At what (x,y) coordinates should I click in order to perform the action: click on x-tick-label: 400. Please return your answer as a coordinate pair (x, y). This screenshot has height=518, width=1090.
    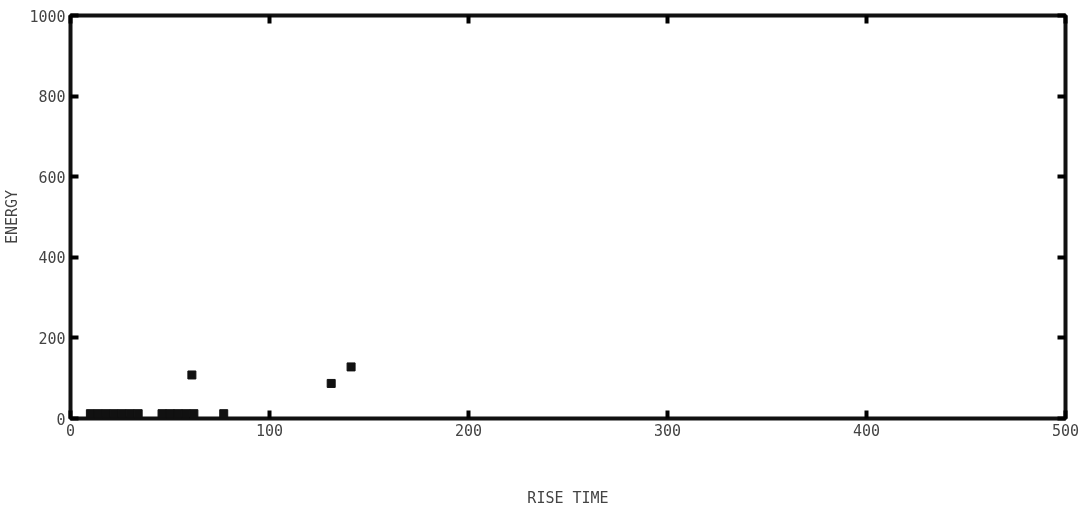
    Looking at the image, I should click on (866, 430).